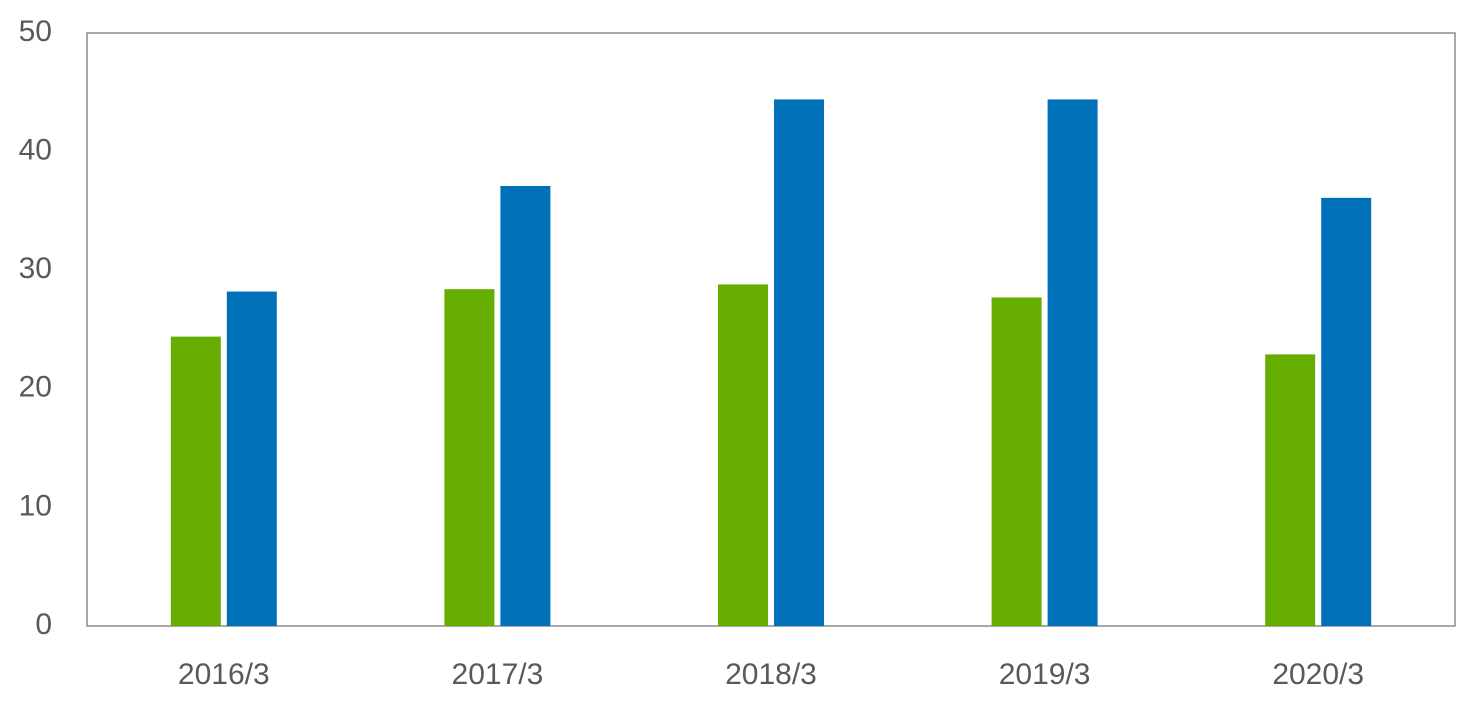 The height and width of the screenshot is (709, 1477). I want to click on y-tick-label: 30, so click(35, 268).